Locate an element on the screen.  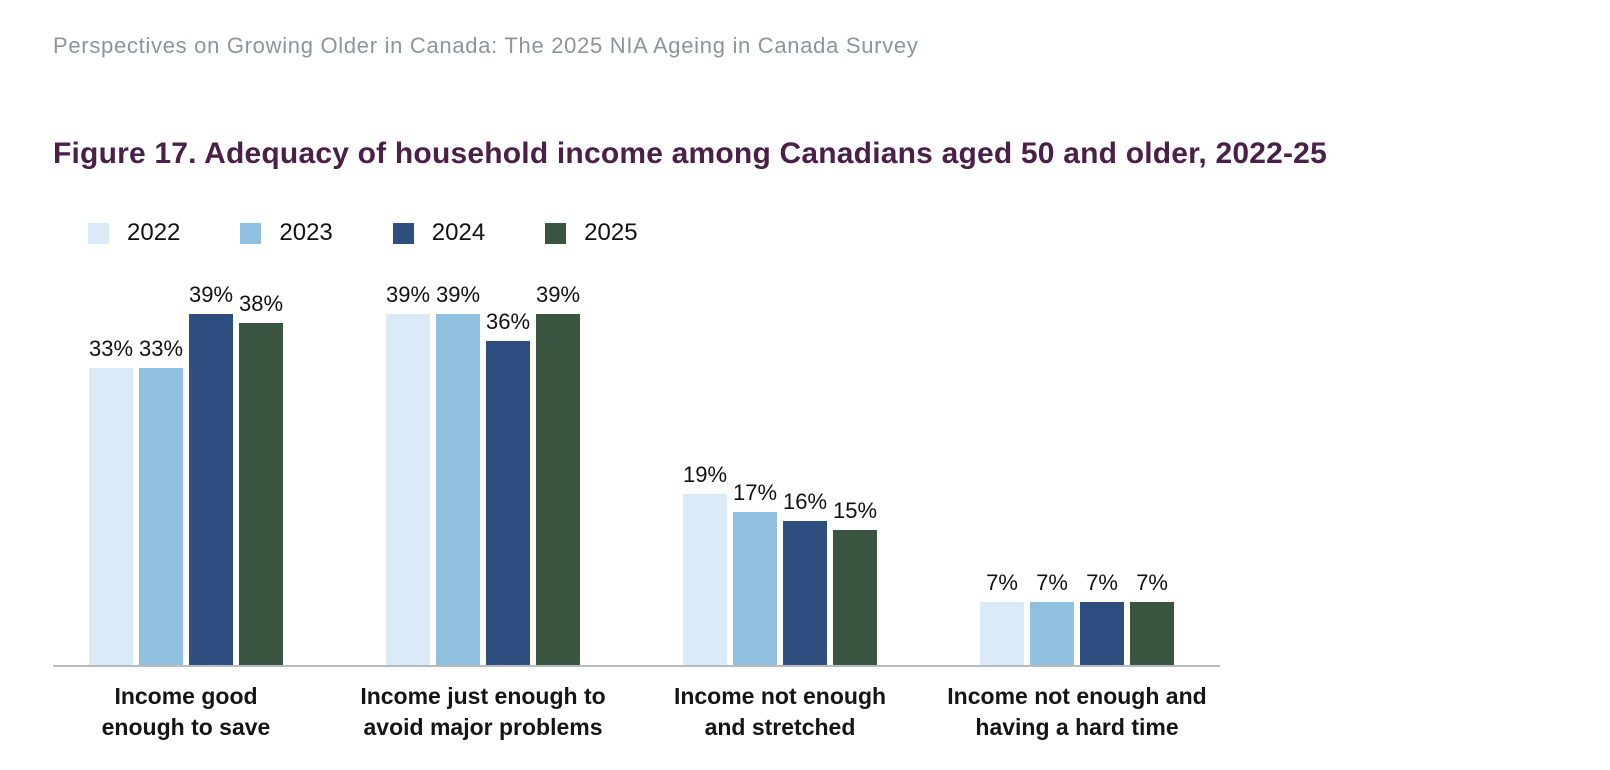
category-label-1: Income good enough to save is located at coordinates (186, 711).